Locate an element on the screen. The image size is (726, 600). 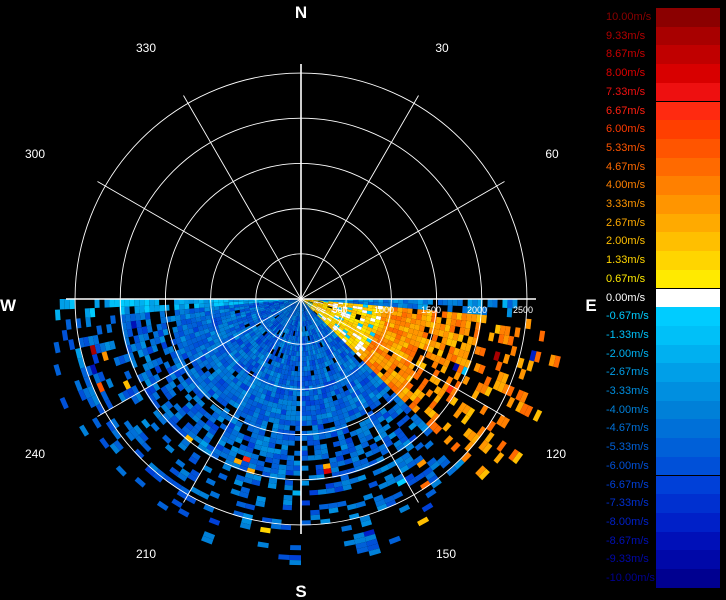
legend-label: 1.33m/s is located at coordinates (625, 260).